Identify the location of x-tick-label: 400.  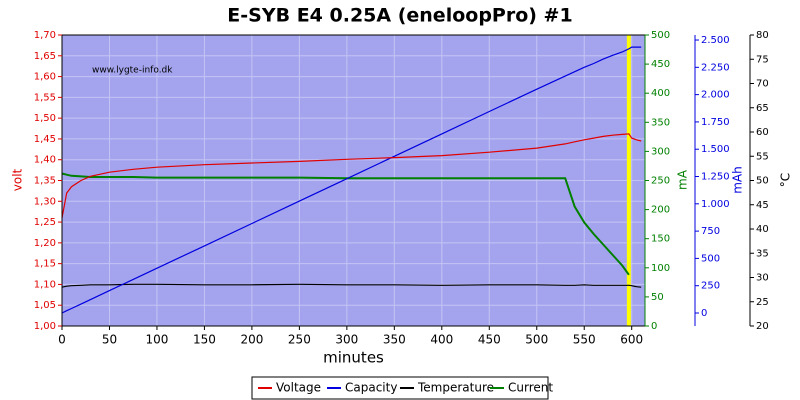
(441, 340).